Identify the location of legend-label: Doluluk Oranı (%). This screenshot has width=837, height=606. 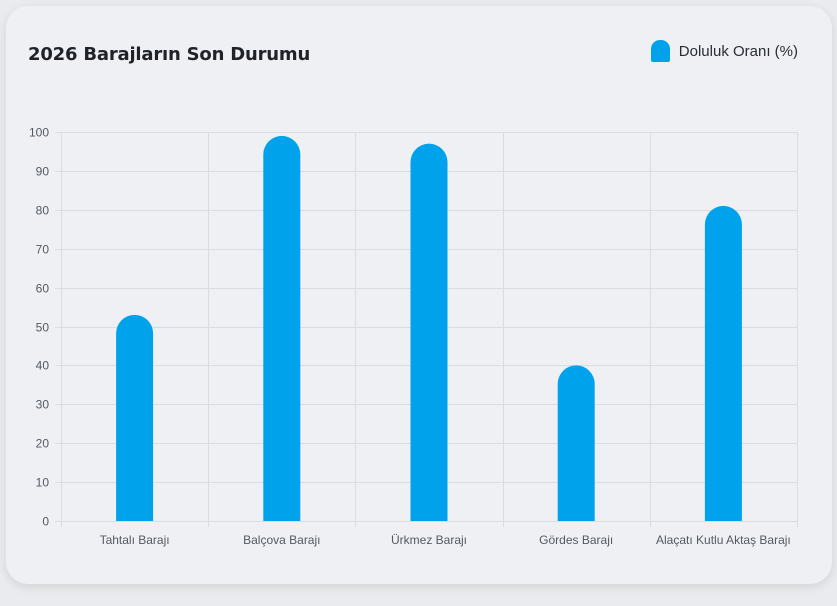
(738, 51).